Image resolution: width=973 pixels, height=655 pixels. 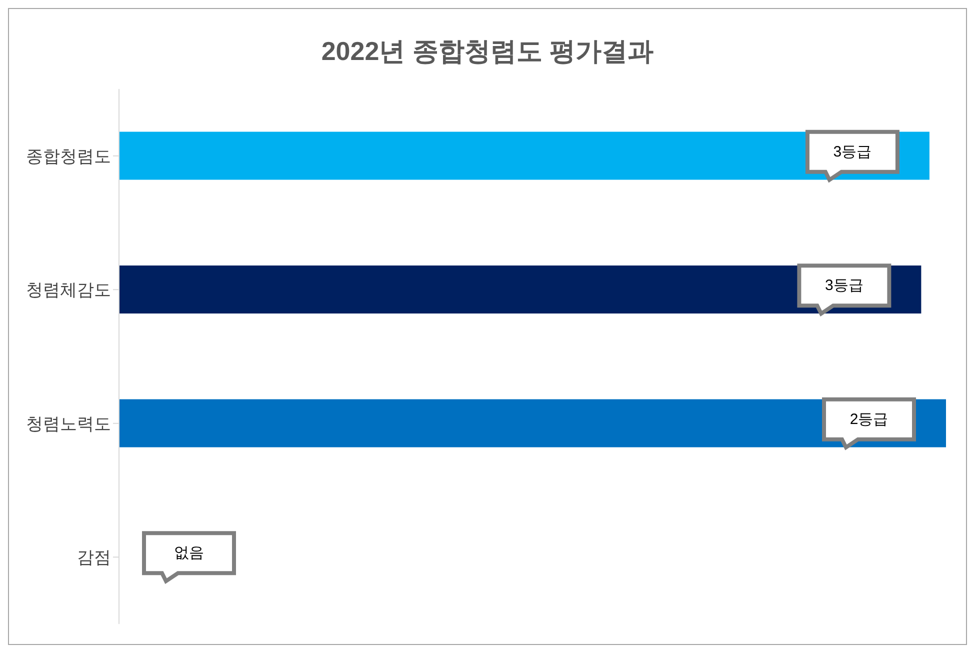 I want to click on y-tick-label: 청렴노력도, so click(x=68, y=424).